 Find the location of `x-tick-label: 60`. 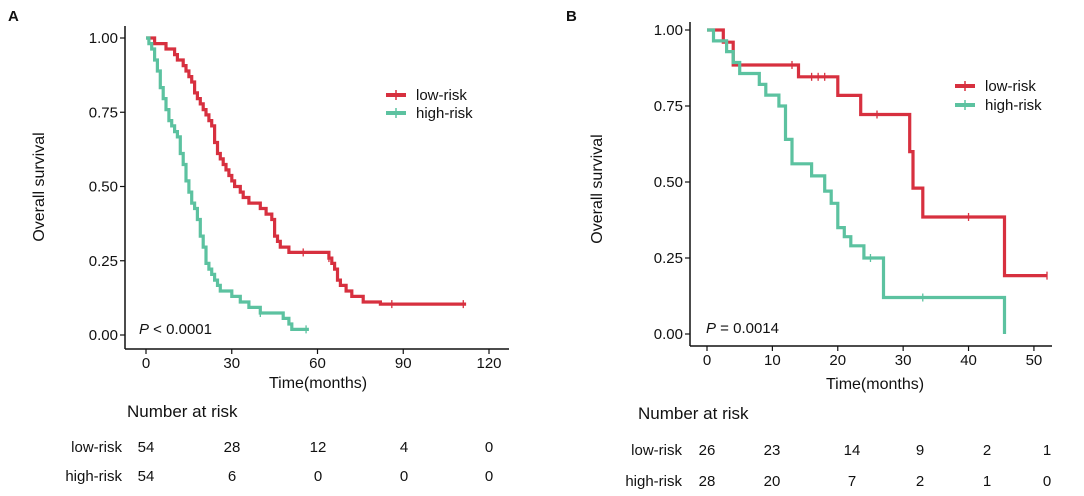

x-tick-label: 60 is located at coordinates (317, 363).